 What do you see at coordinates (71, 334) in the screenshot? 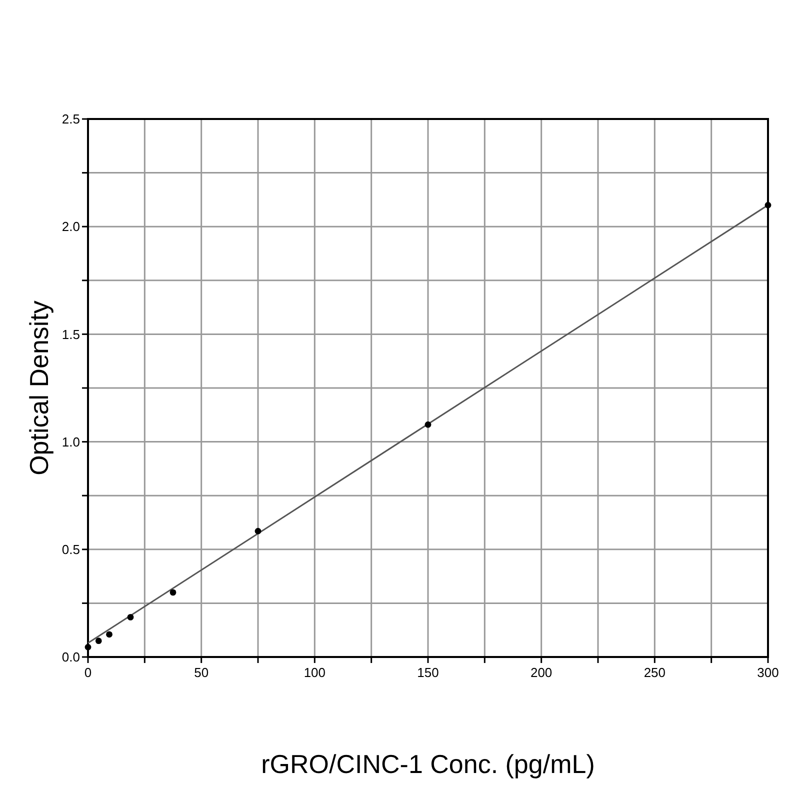
I see `y-tick-label: 1.5` at bounding box center [71, 334].